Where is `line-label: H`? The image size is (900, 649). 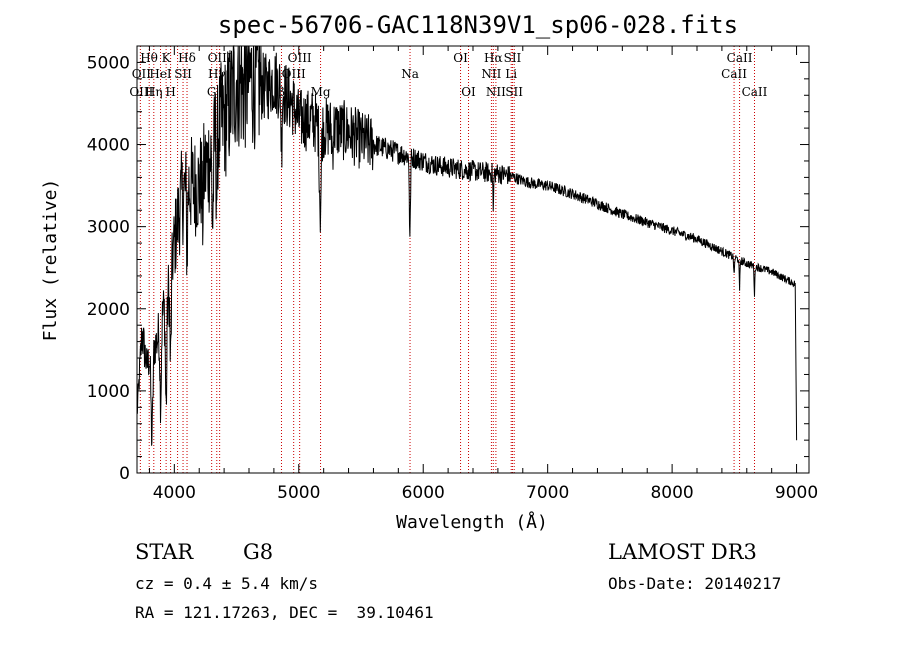
line-label: H is located at coordinates (170, 92).